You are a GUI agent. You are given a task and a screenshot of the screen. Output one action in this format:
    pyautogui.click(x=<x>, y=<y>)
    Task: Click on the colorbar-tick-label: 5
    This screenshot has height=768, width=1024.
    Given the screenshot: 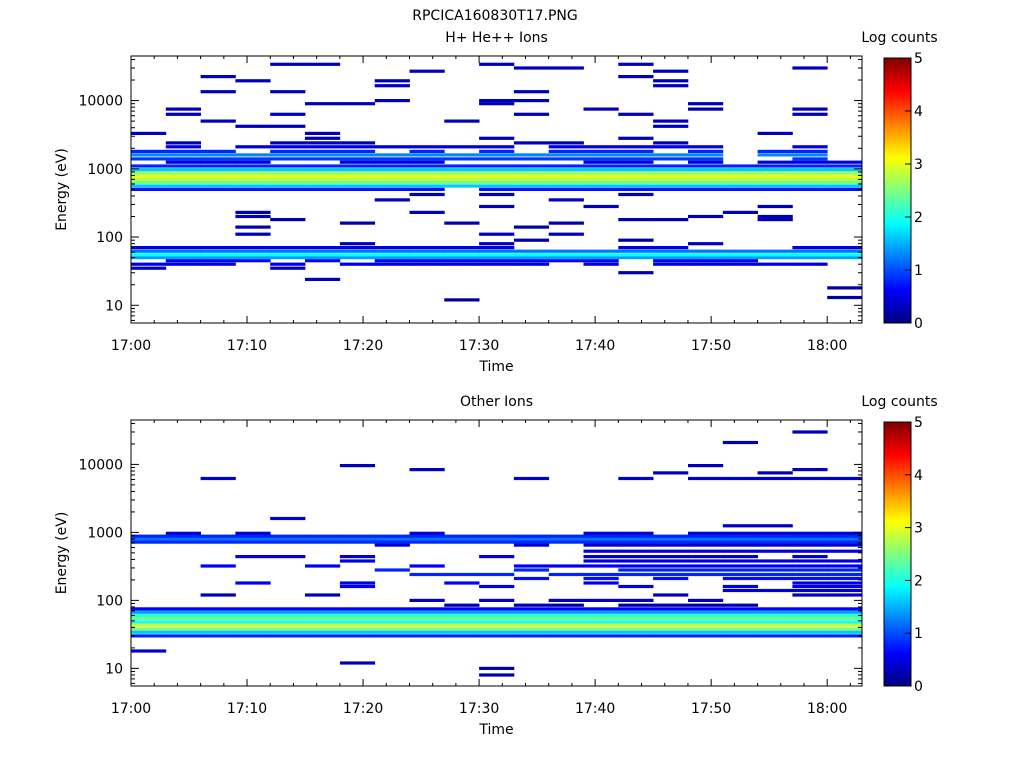 What is the action you would take?
    pyautogui.click(x=918, y=423)
    